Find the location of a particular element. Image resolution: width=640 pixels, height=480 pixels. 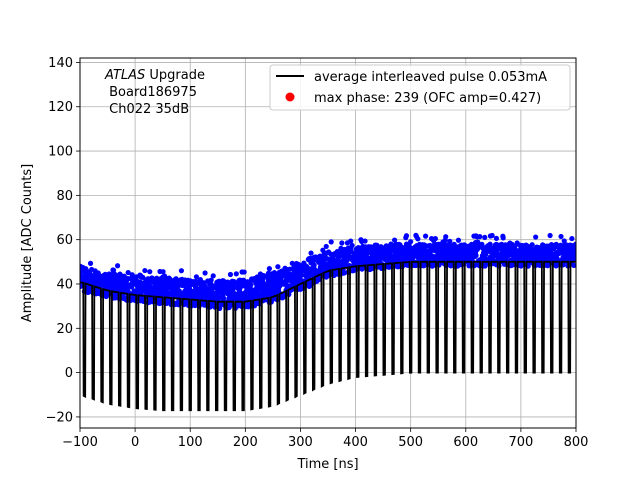

sample-scatter-series is located at coordinates (328, 271).